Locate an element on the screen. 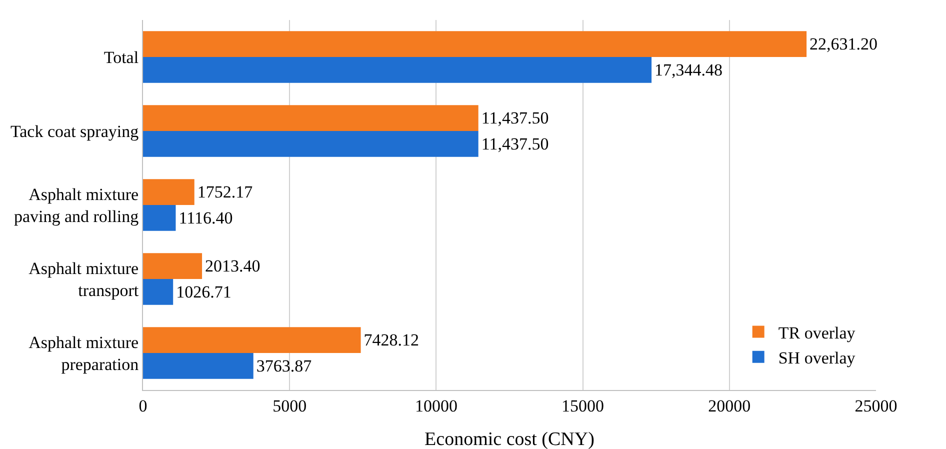  x-tick-label: 0 is located at coordinates (143, 406).